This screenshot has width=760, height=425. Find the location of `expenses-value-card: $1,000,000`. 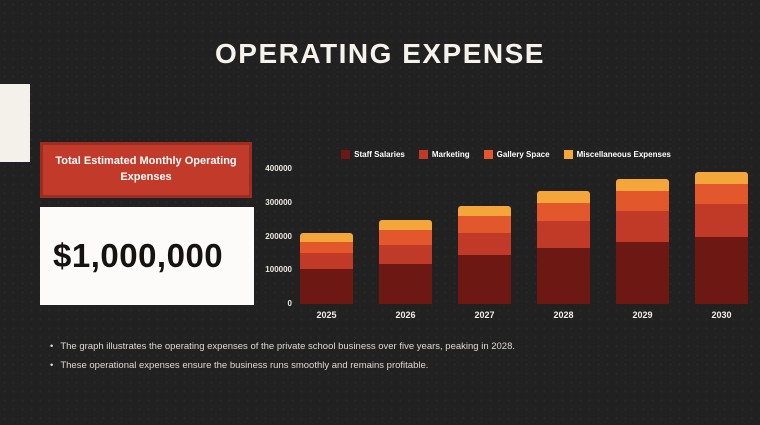

expenses-value-card: $1,000,000 is located at coordinates (147, 256).